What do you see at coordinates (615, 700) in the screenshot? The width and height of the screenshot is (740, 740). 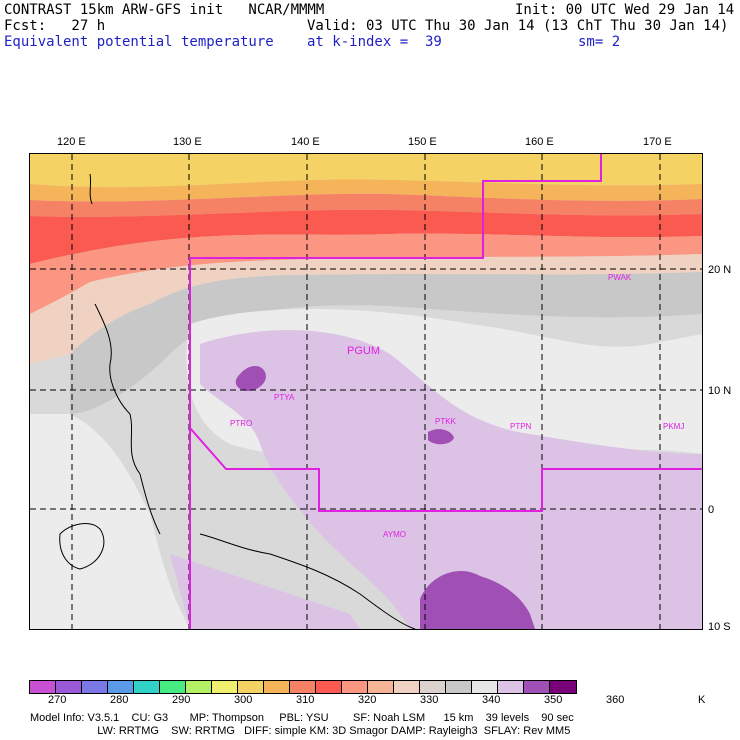 I see `colorbar-tick: 360` at bounding box center [615, 700].